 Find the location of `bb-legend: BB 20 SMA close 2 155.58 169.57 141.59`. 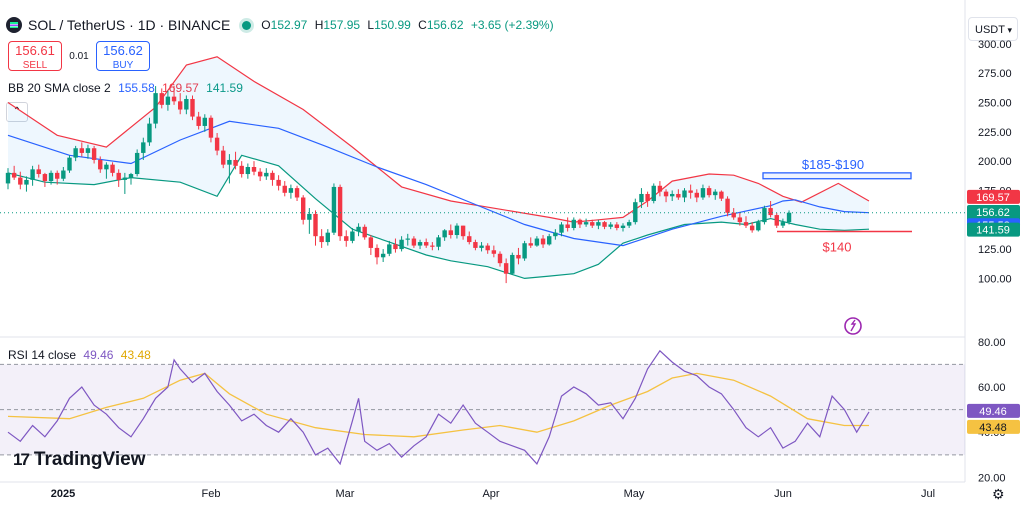

bb-legend: BB 20 SMA close 2 155.58 169.57 141.59 is located at coordinates (125, 88).